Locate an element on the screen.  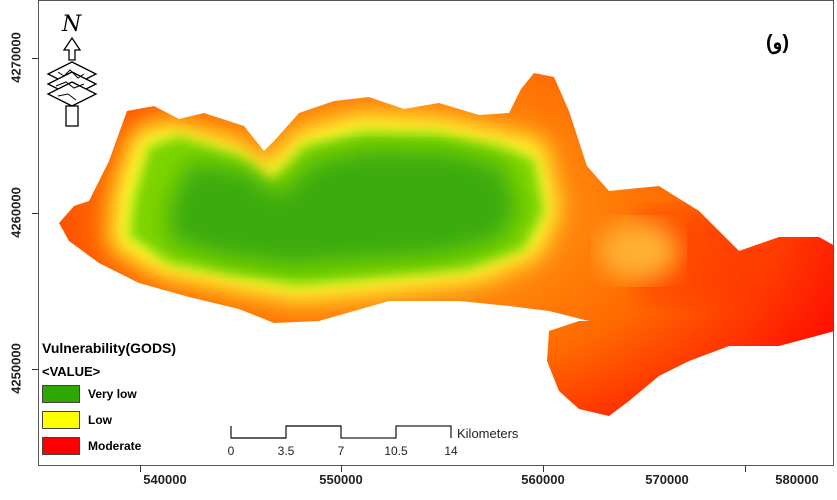
scale-label: 7 is located at coordinates (341, 451).